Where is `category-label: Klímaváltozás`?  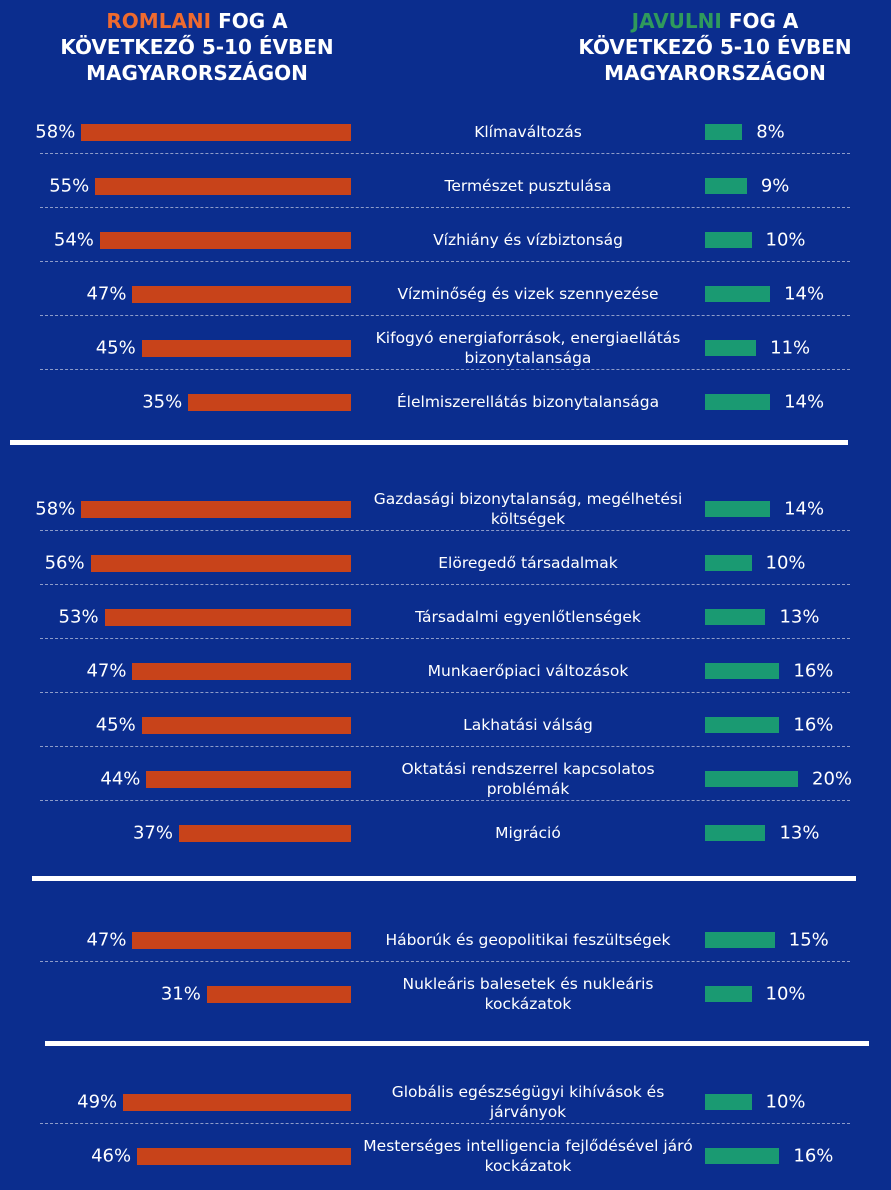
category-label: Klímaváltozás is located at coordinates (528, 132).